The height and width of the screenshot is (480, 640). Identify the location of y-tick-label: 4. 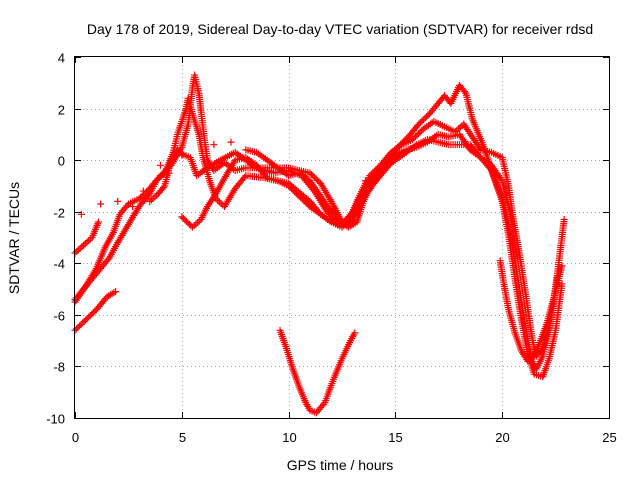
(61, 58).